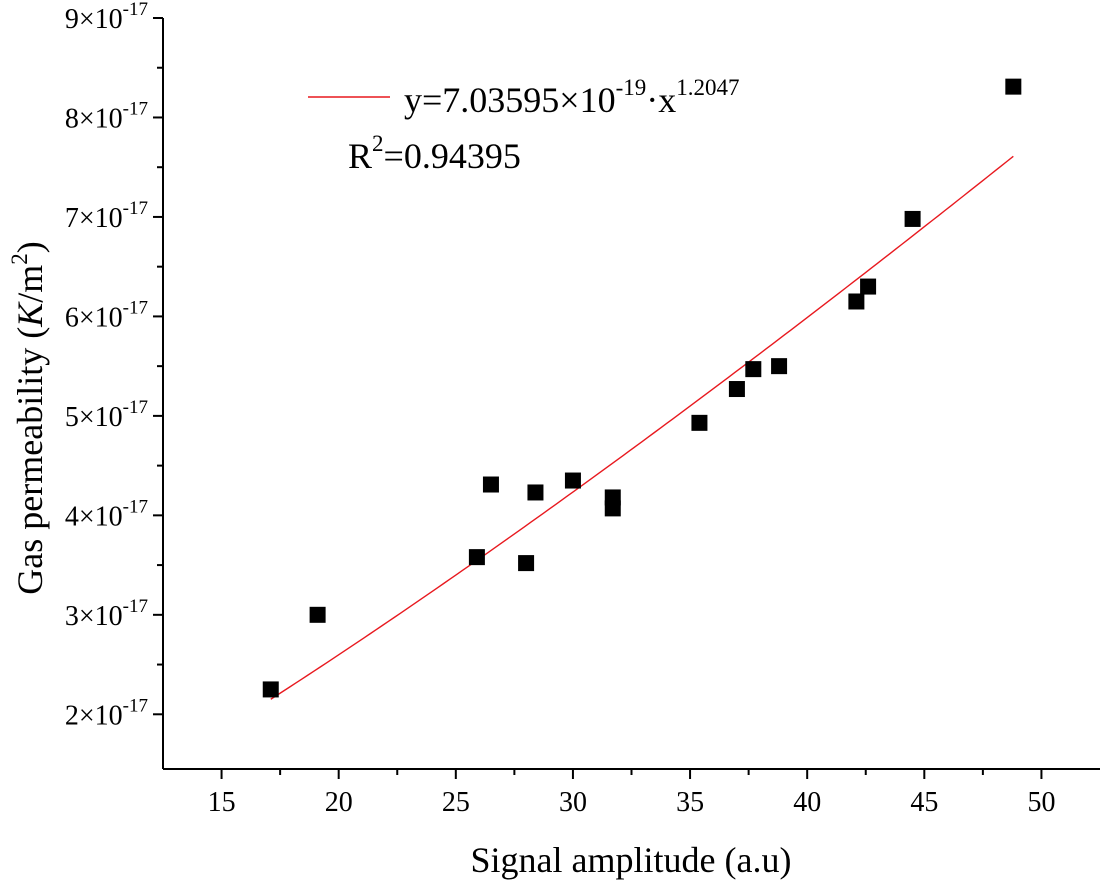 This screenshot has width=1103, height=883. What do you see at coordinates (456, 802) in the screenshot?
I see `x-tick-label: 25` at bounding box center [456, 802].